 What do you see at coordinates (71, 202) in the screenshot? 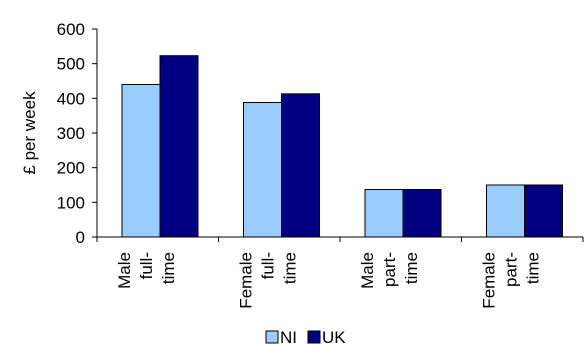
I see `y-tick-label: 100` at bounding box center [71, 202].